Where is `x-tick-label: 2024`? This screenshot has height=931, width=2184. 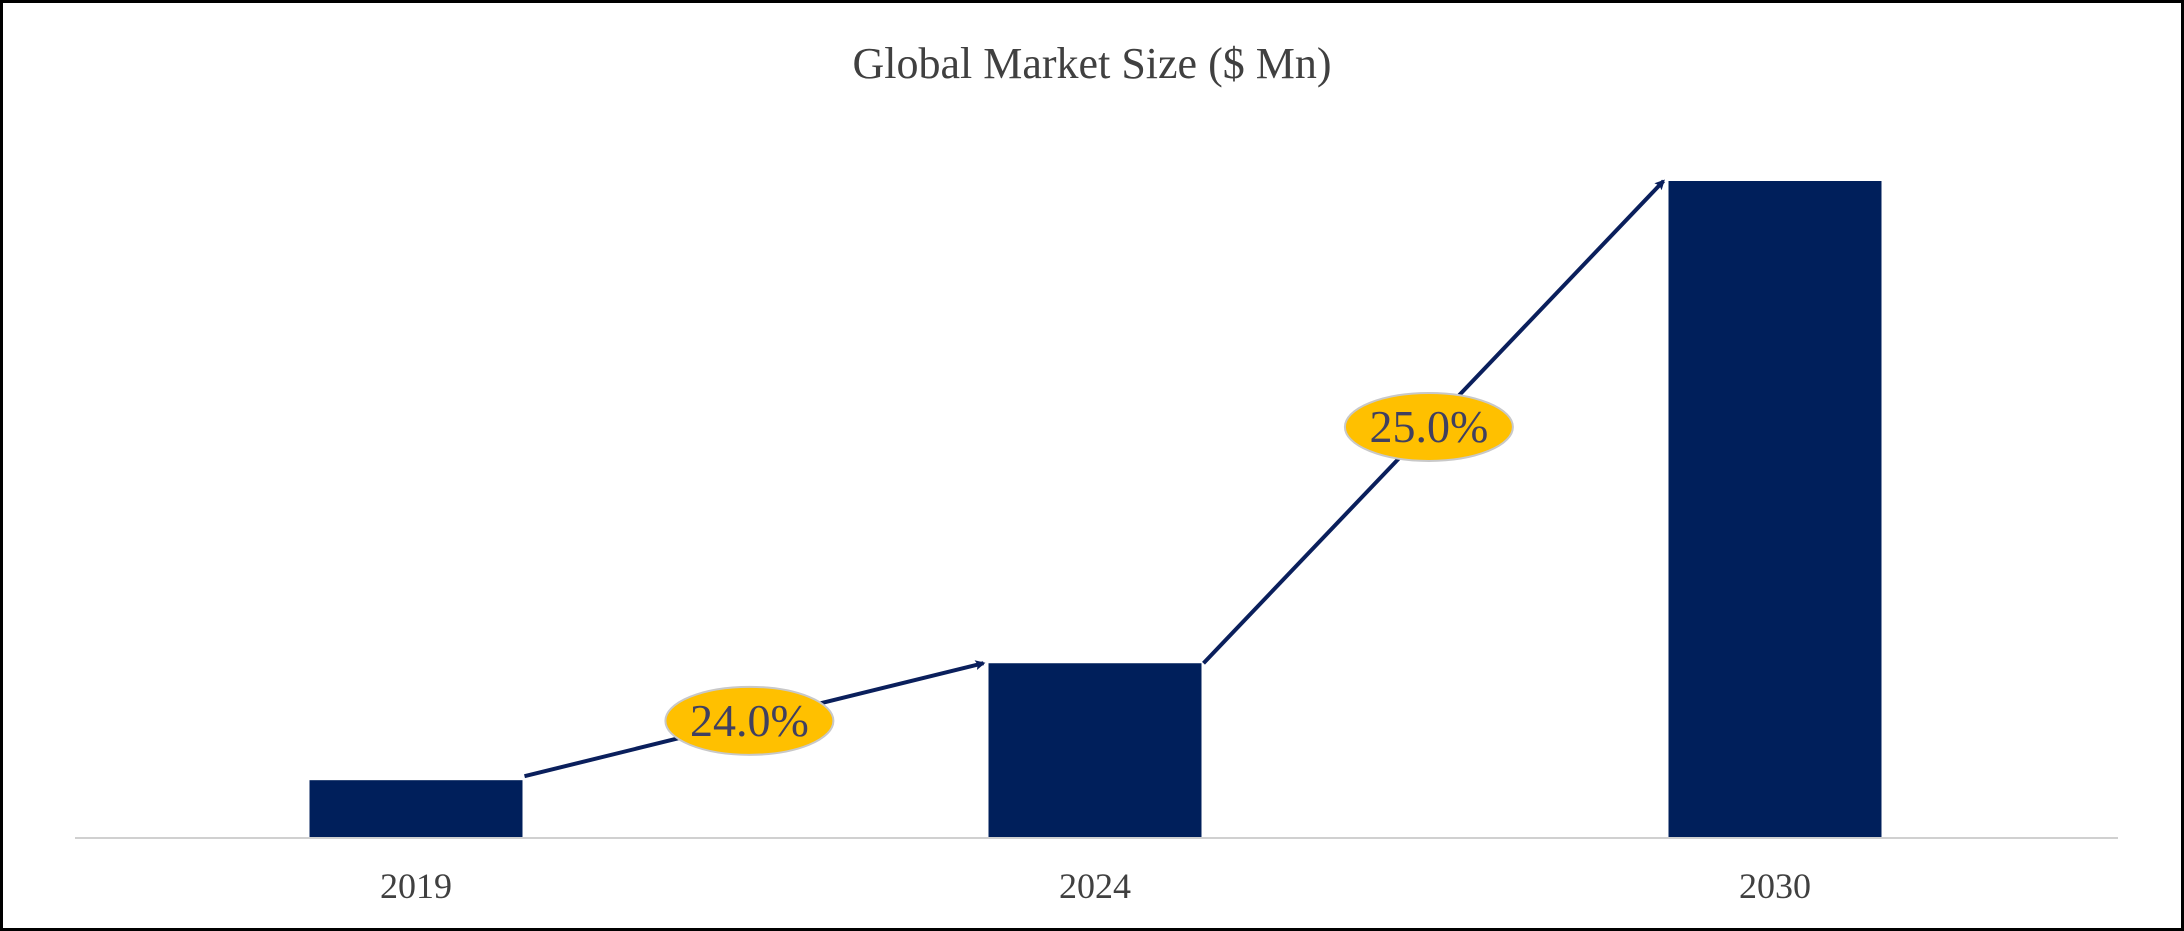
x-tick-label: 2024 is located at coordinates (1095, 886).